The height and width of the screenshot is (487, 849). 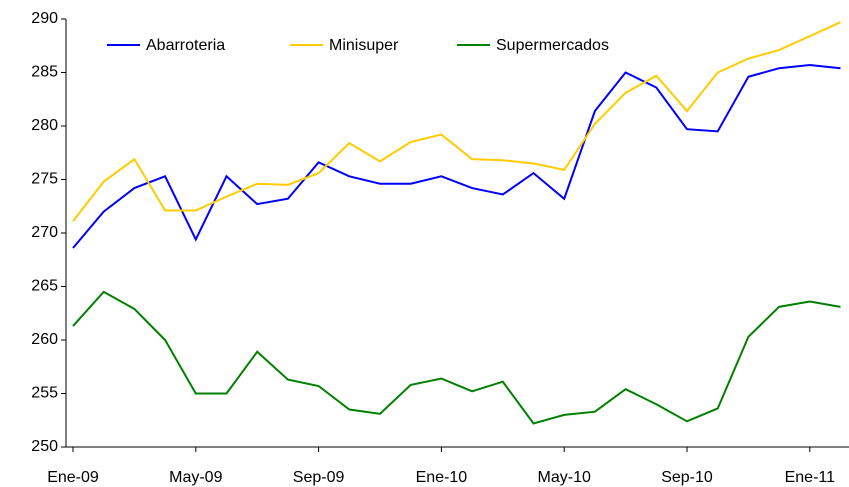 I want to click on legend-label: Abarroteria, so click(x=185, y=45).